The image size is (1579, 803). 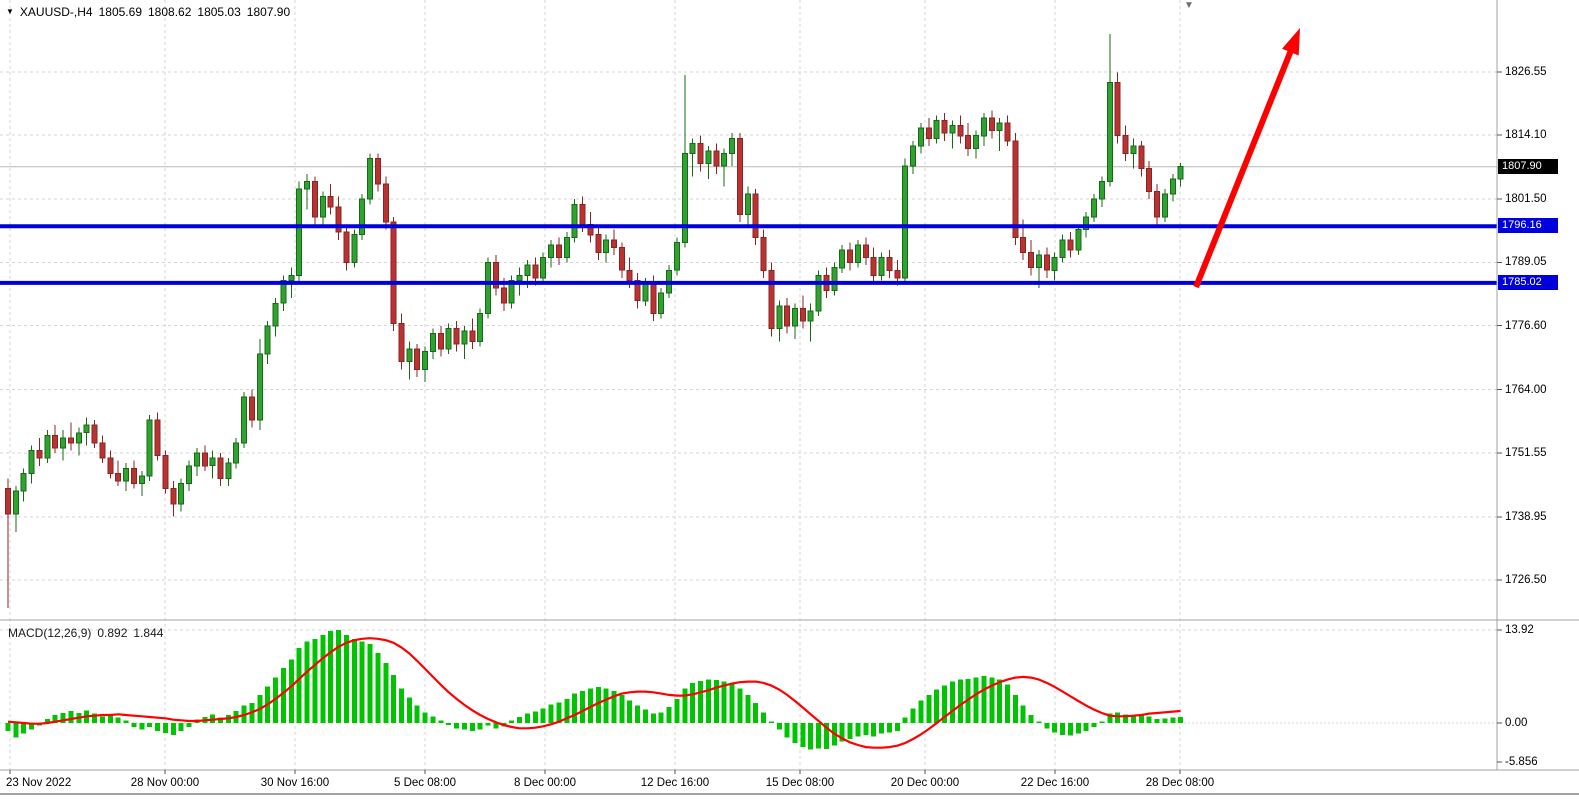 What do you see at coordinates (1516, 723) in the screenshot?
I see `macd-tick-label: 0.00` at bounding box center [1516, 723].